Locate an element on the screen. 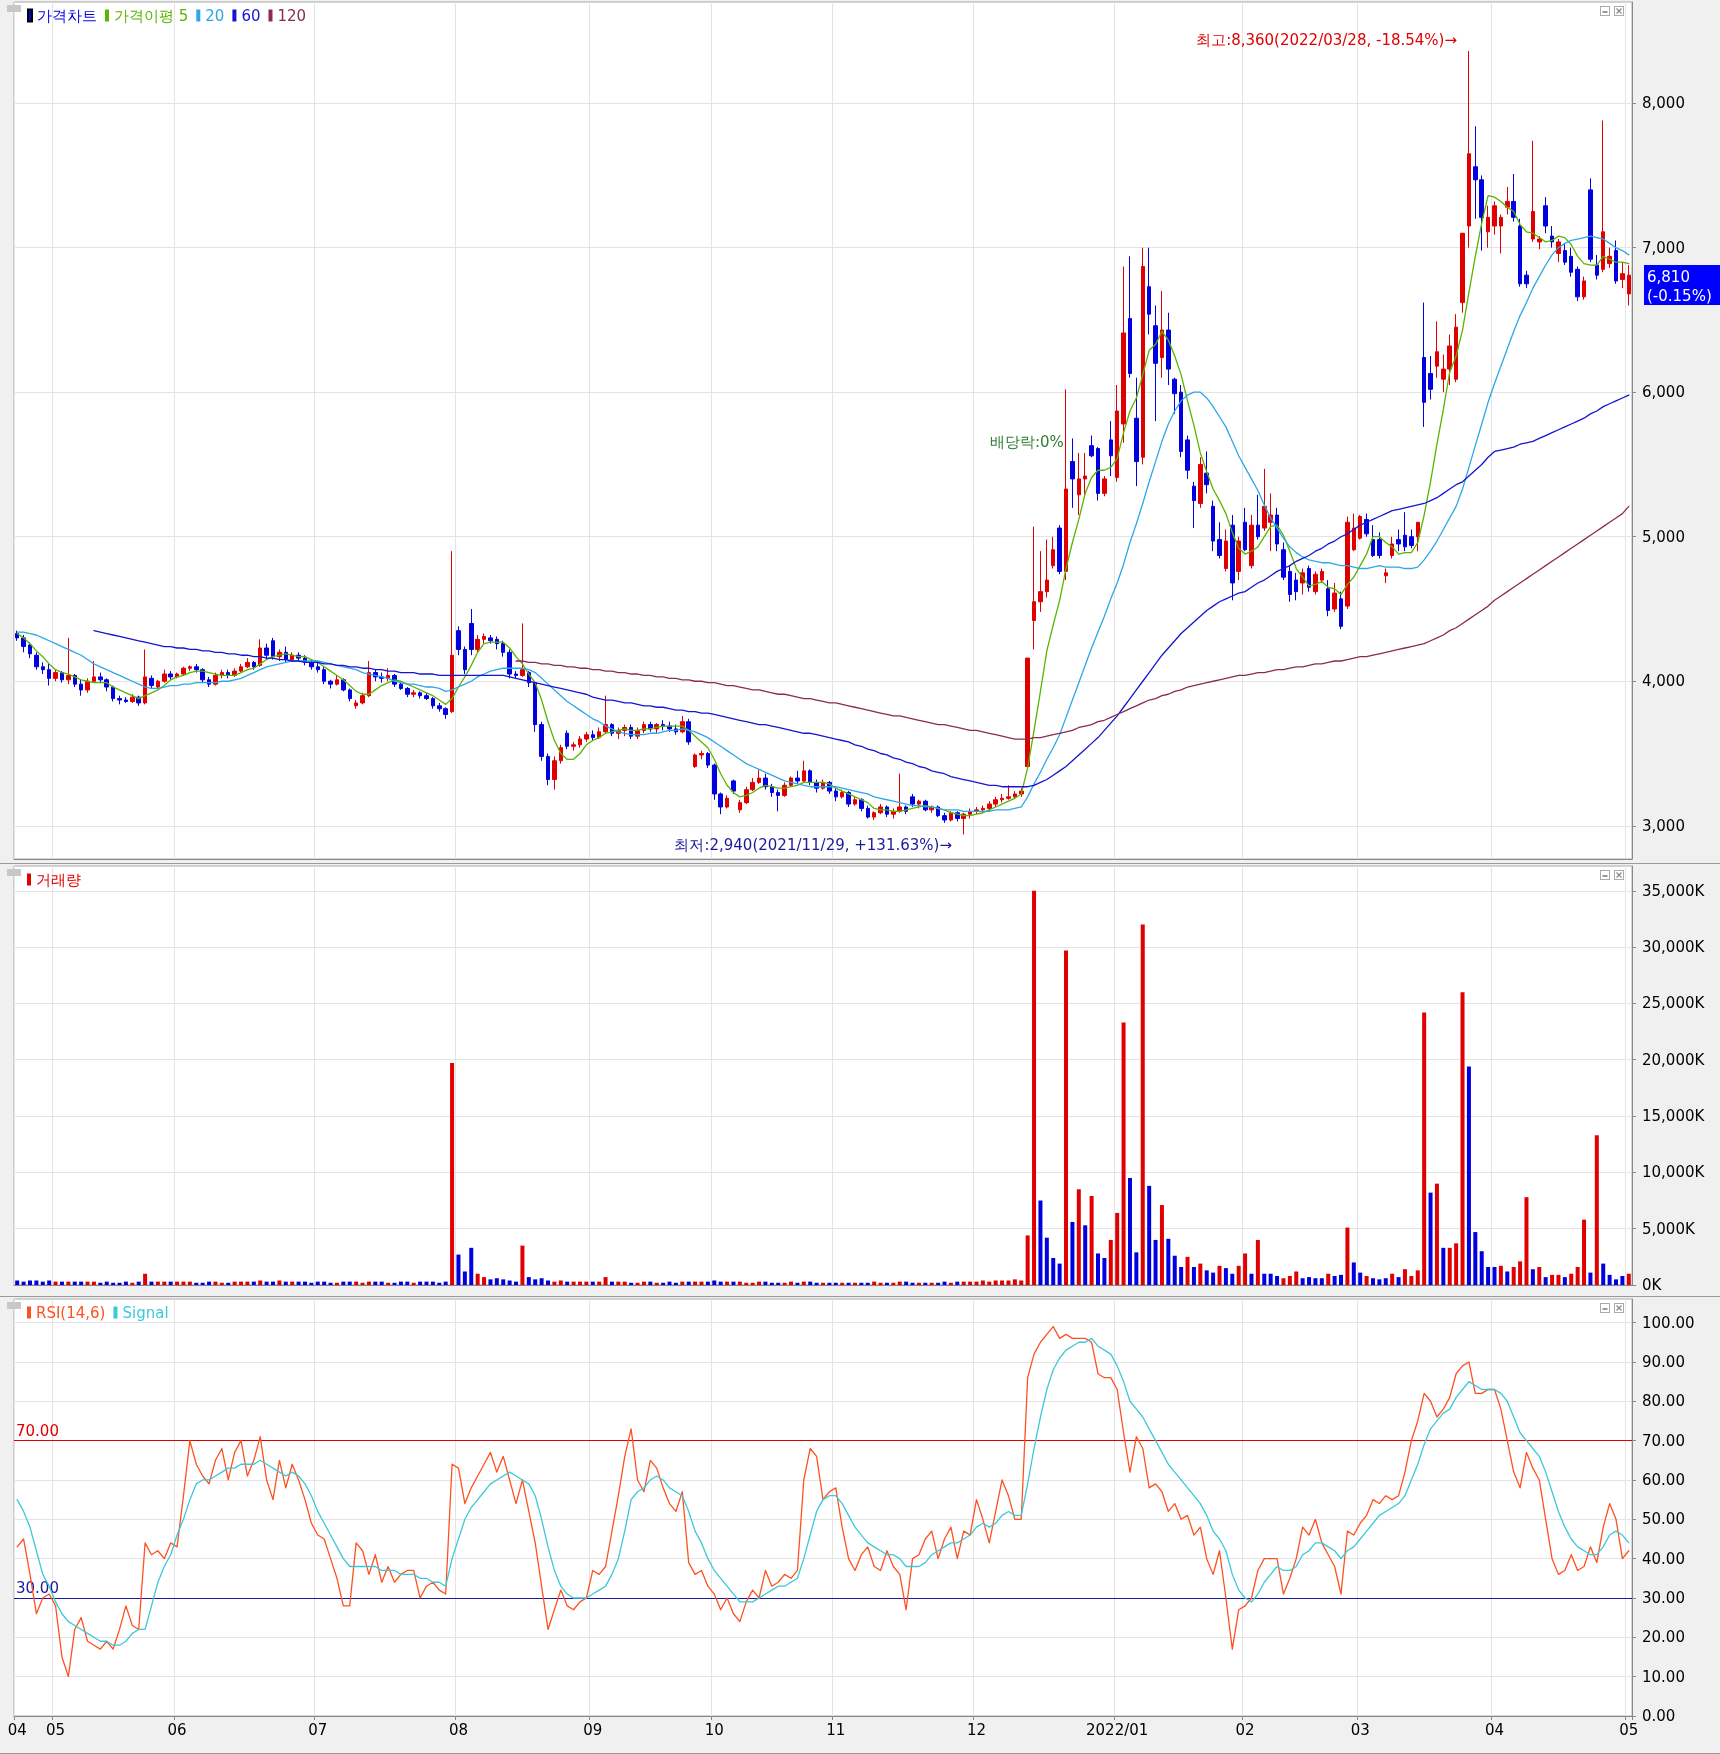 This screenshot has height=1754, width=1720. x-tick-label: 04 is located at coordinates (1494, 1729).